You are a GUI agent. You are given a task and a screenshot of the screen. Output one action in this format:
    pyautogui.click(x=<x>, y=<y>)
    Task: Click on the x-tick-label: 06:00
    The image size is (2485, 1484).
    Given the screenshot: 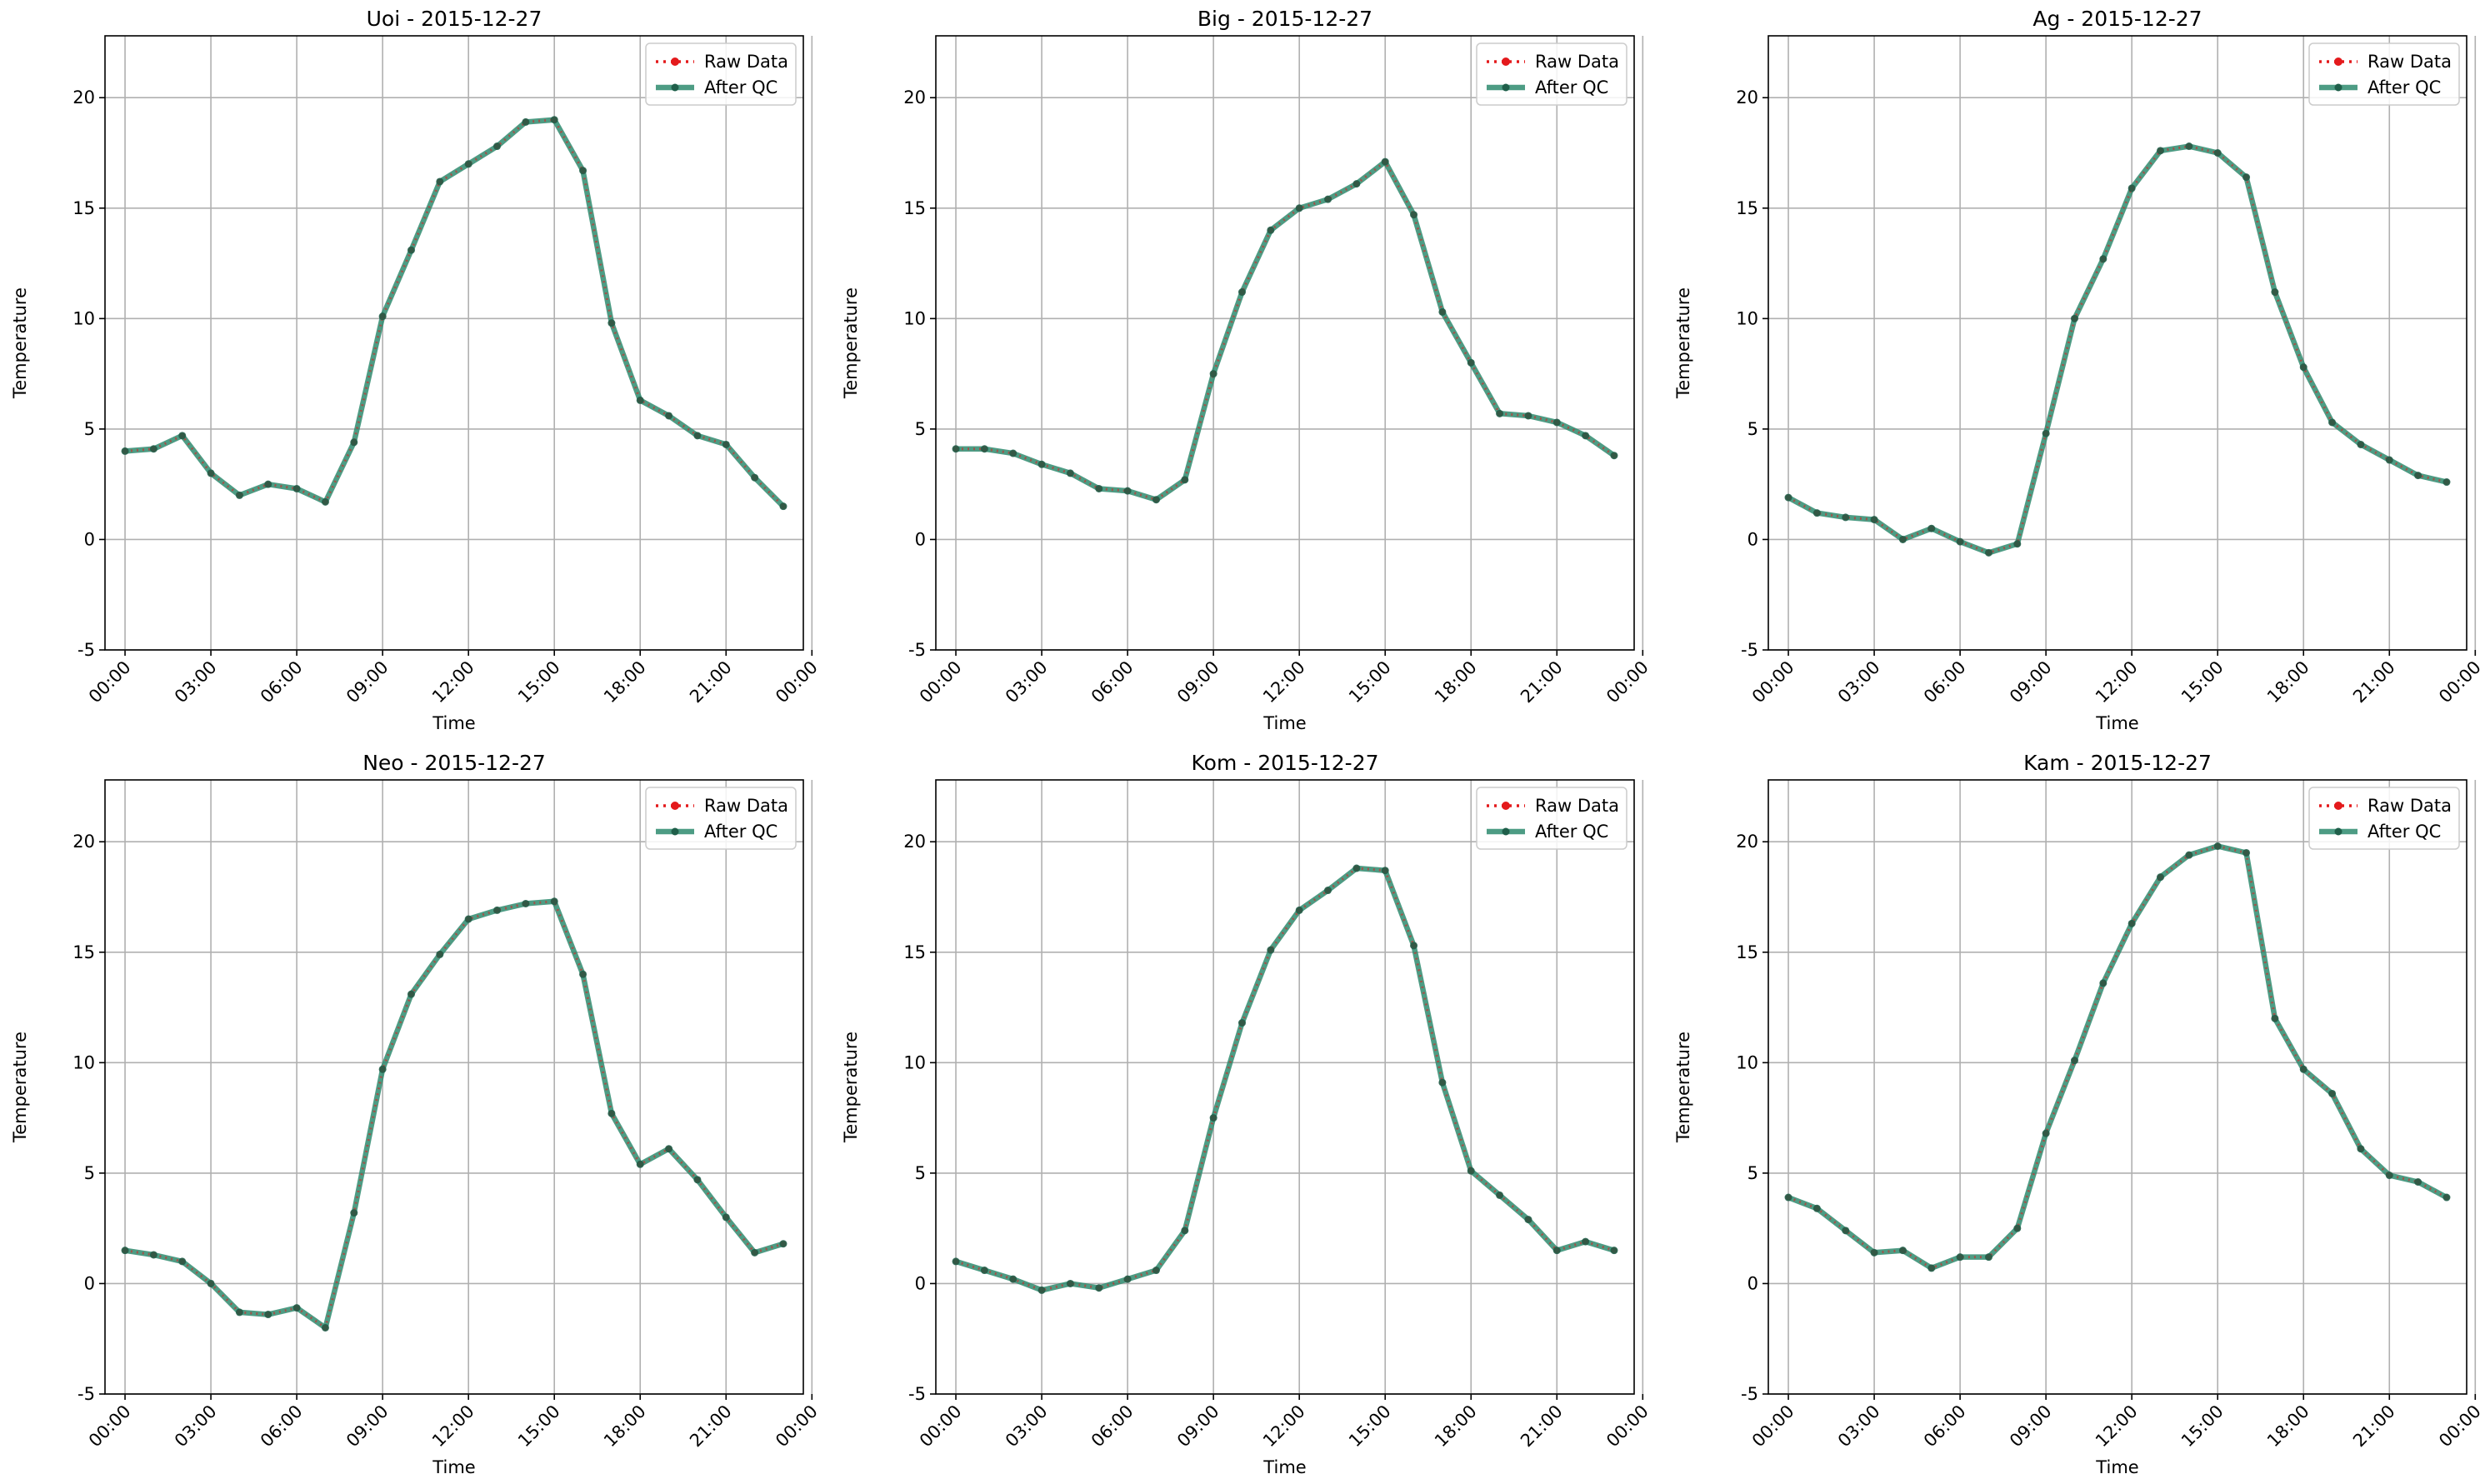 What is the action you would take?
    pyautogui.click(x=1945, y=1427)
    